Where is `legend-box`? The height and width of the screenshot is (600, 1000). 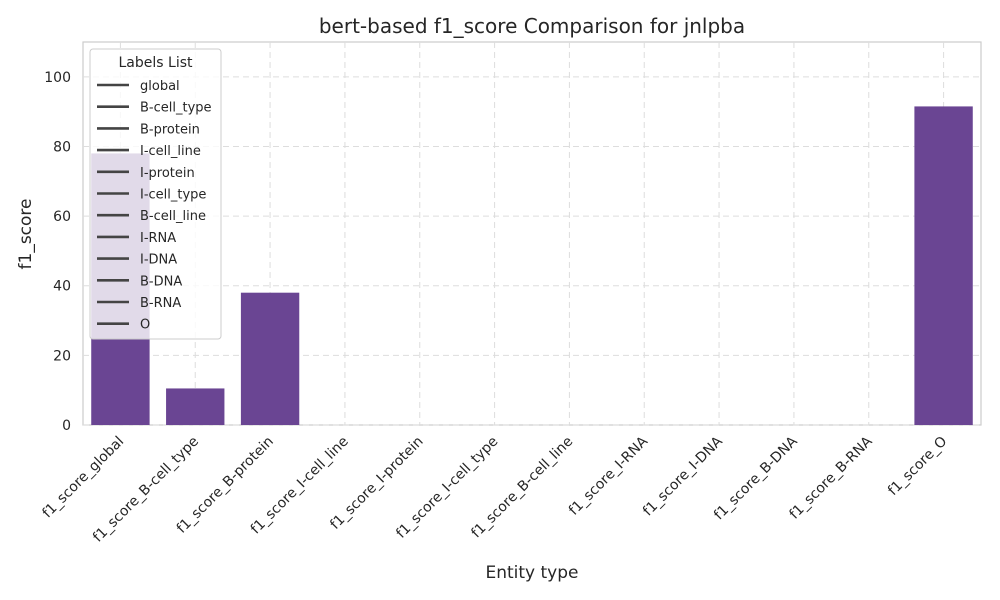 legend-box is located at coordinates (155, 194).